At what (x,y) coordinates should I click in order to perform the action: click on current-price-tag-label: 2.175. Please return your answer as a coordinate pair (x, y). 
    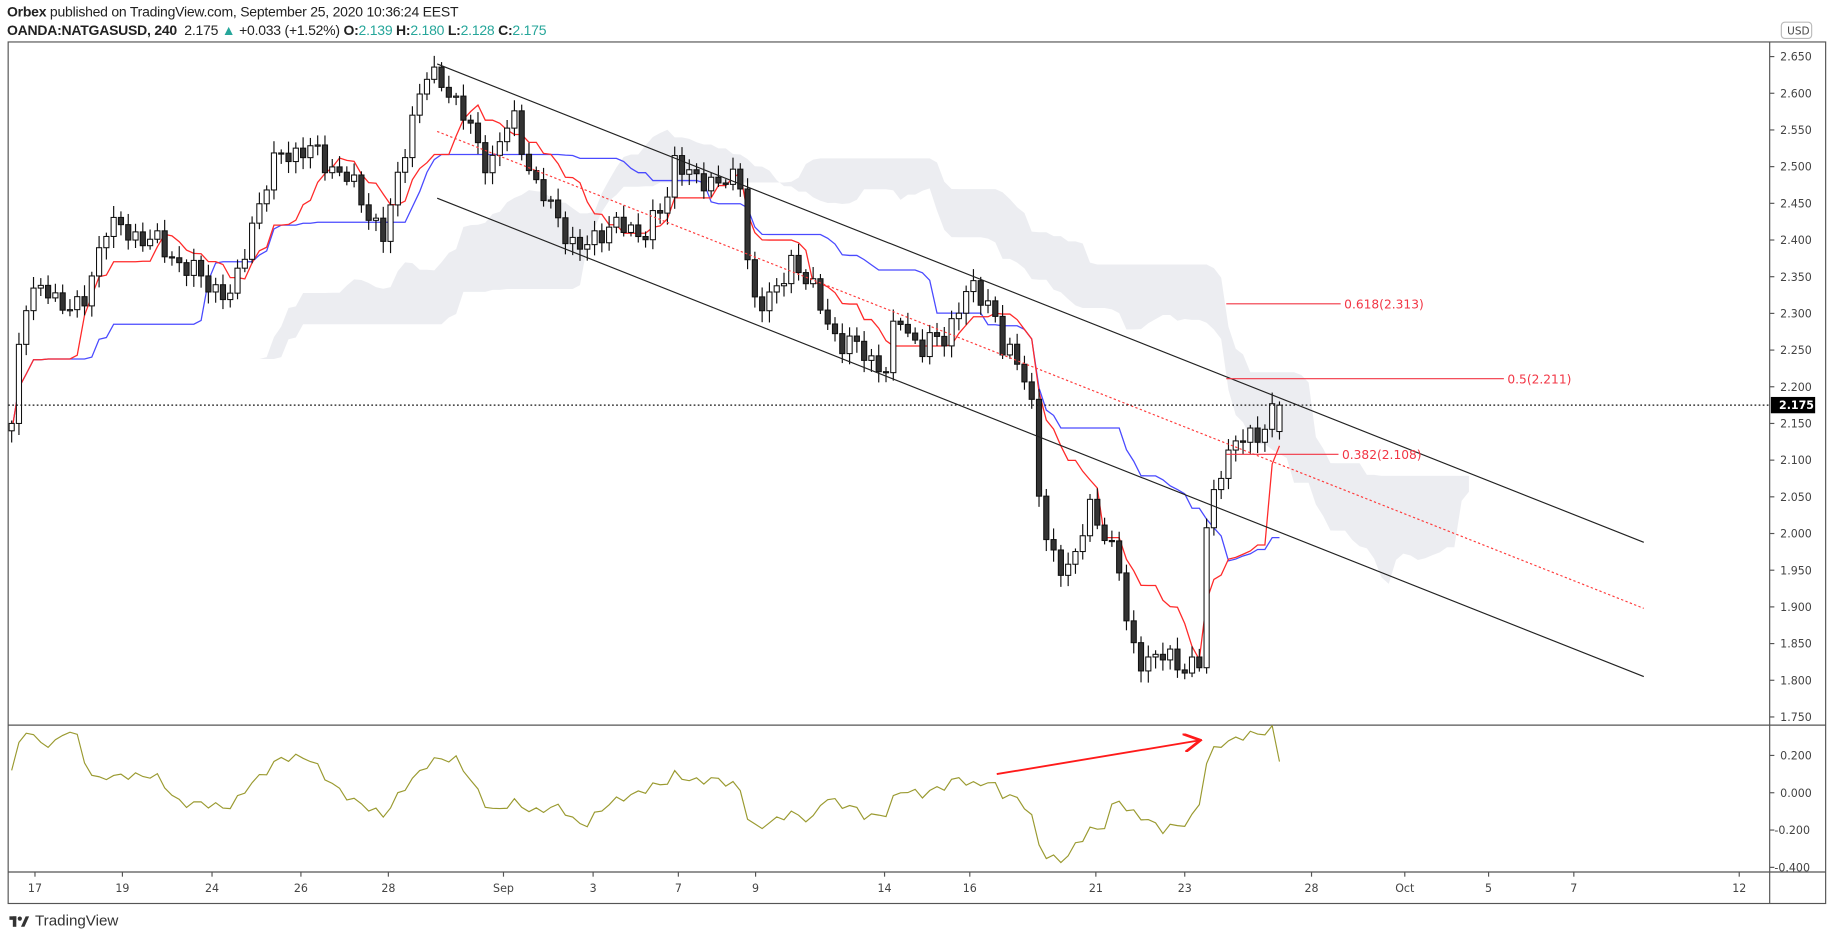
    Looking at the image, I should click on (1796, 405).